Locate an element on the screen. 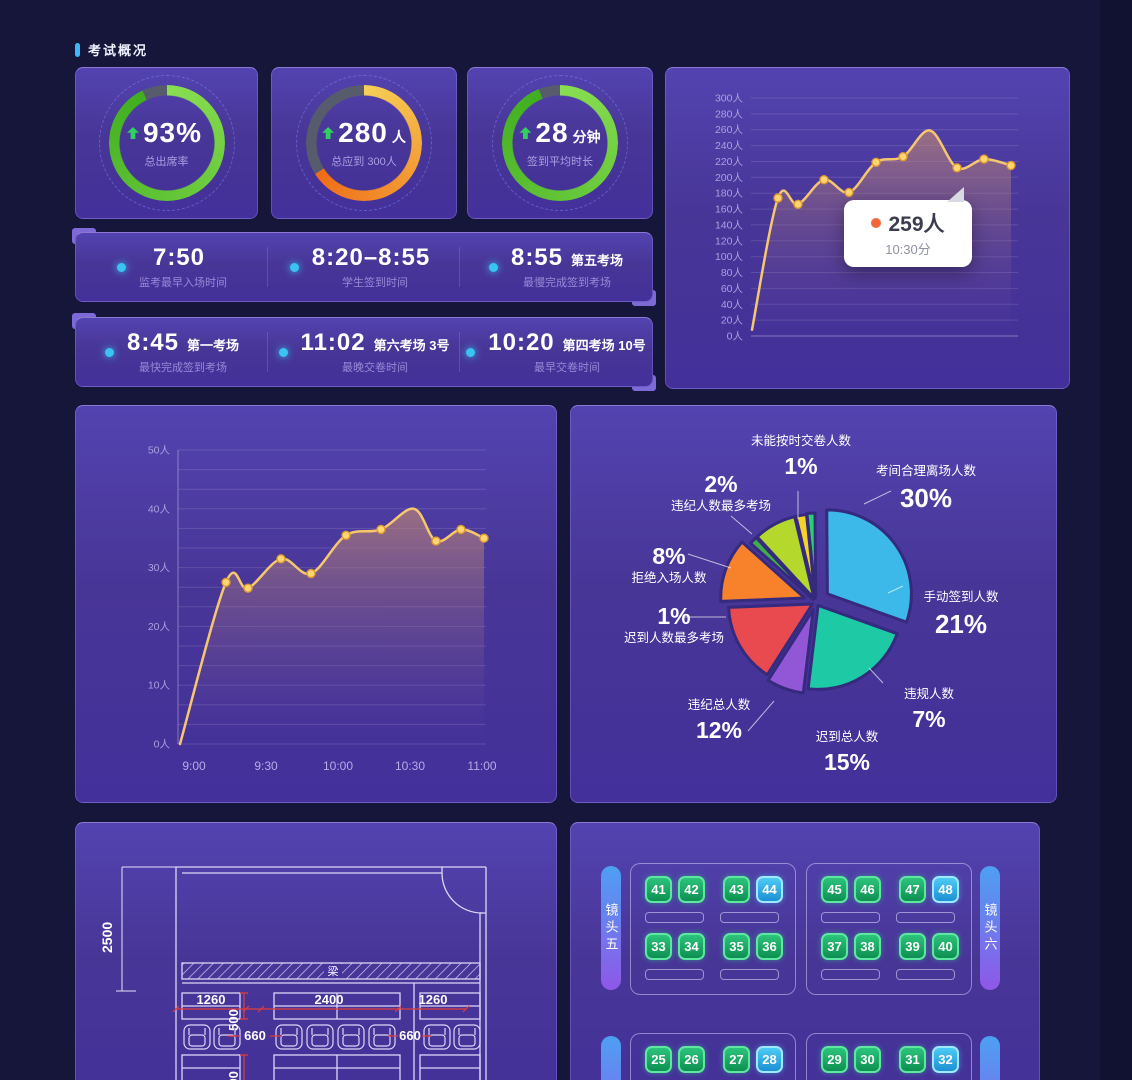 This screenshot has width=1132, height=1080. pie-label-6: 1% 迟到人数最多考场 is located at coordinates (674, 624).